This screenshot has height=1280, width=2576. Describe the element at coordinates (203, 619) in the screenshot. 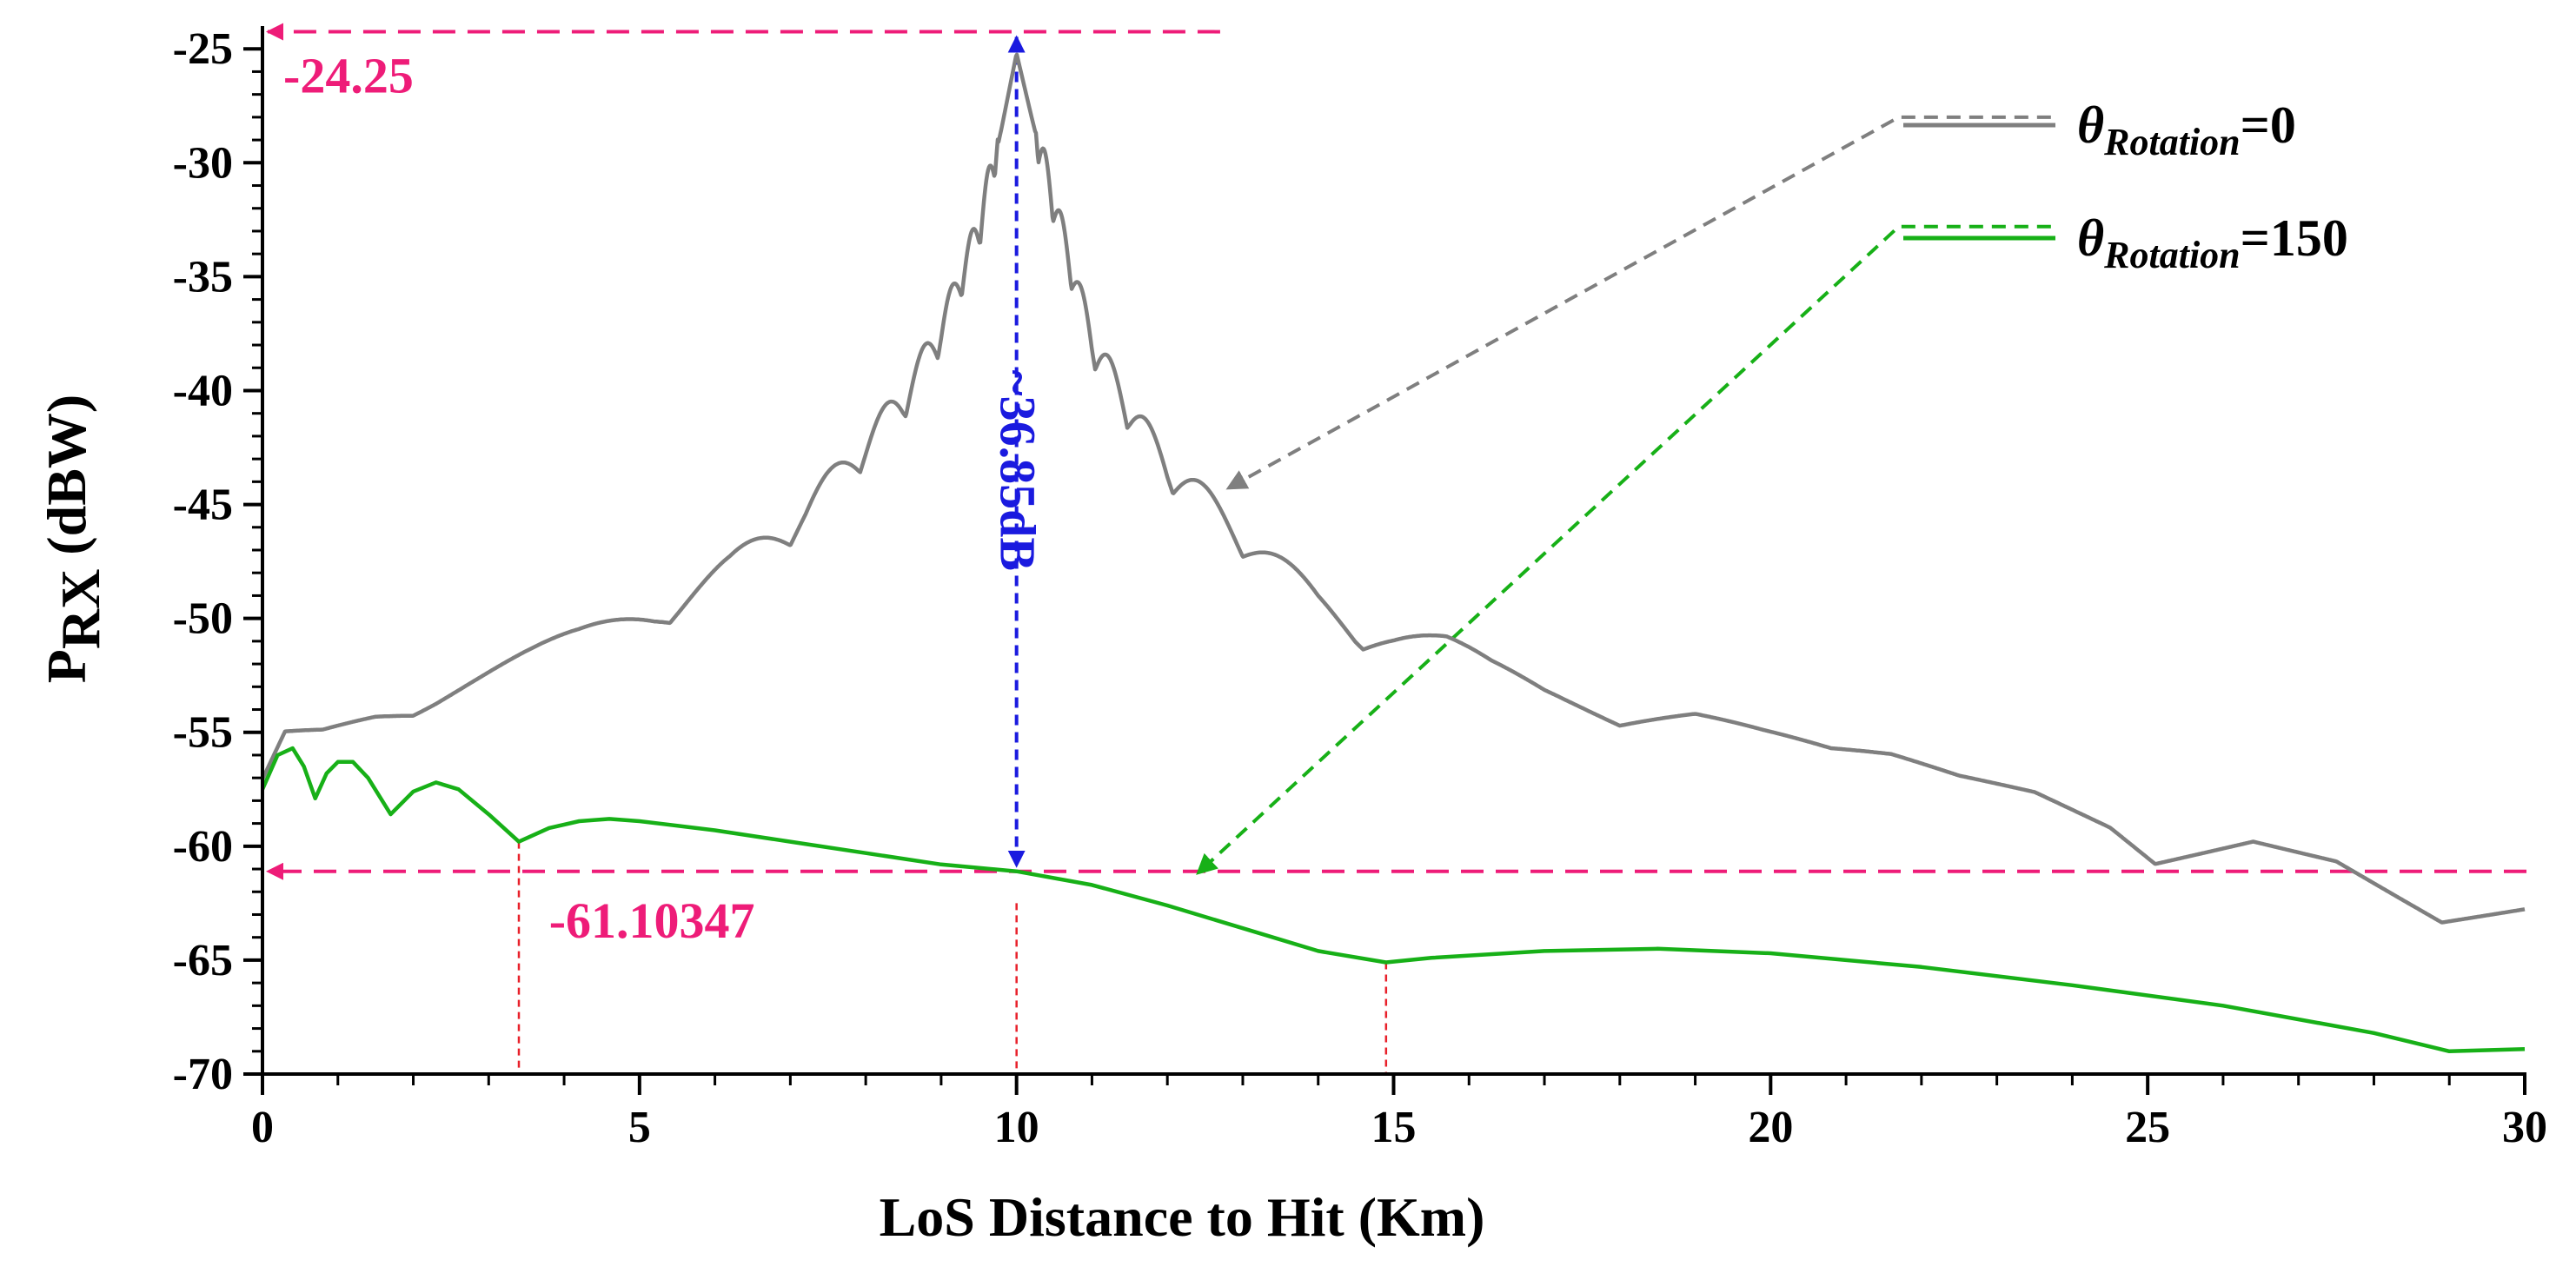

I see `y-tick-label: -50` at that location.